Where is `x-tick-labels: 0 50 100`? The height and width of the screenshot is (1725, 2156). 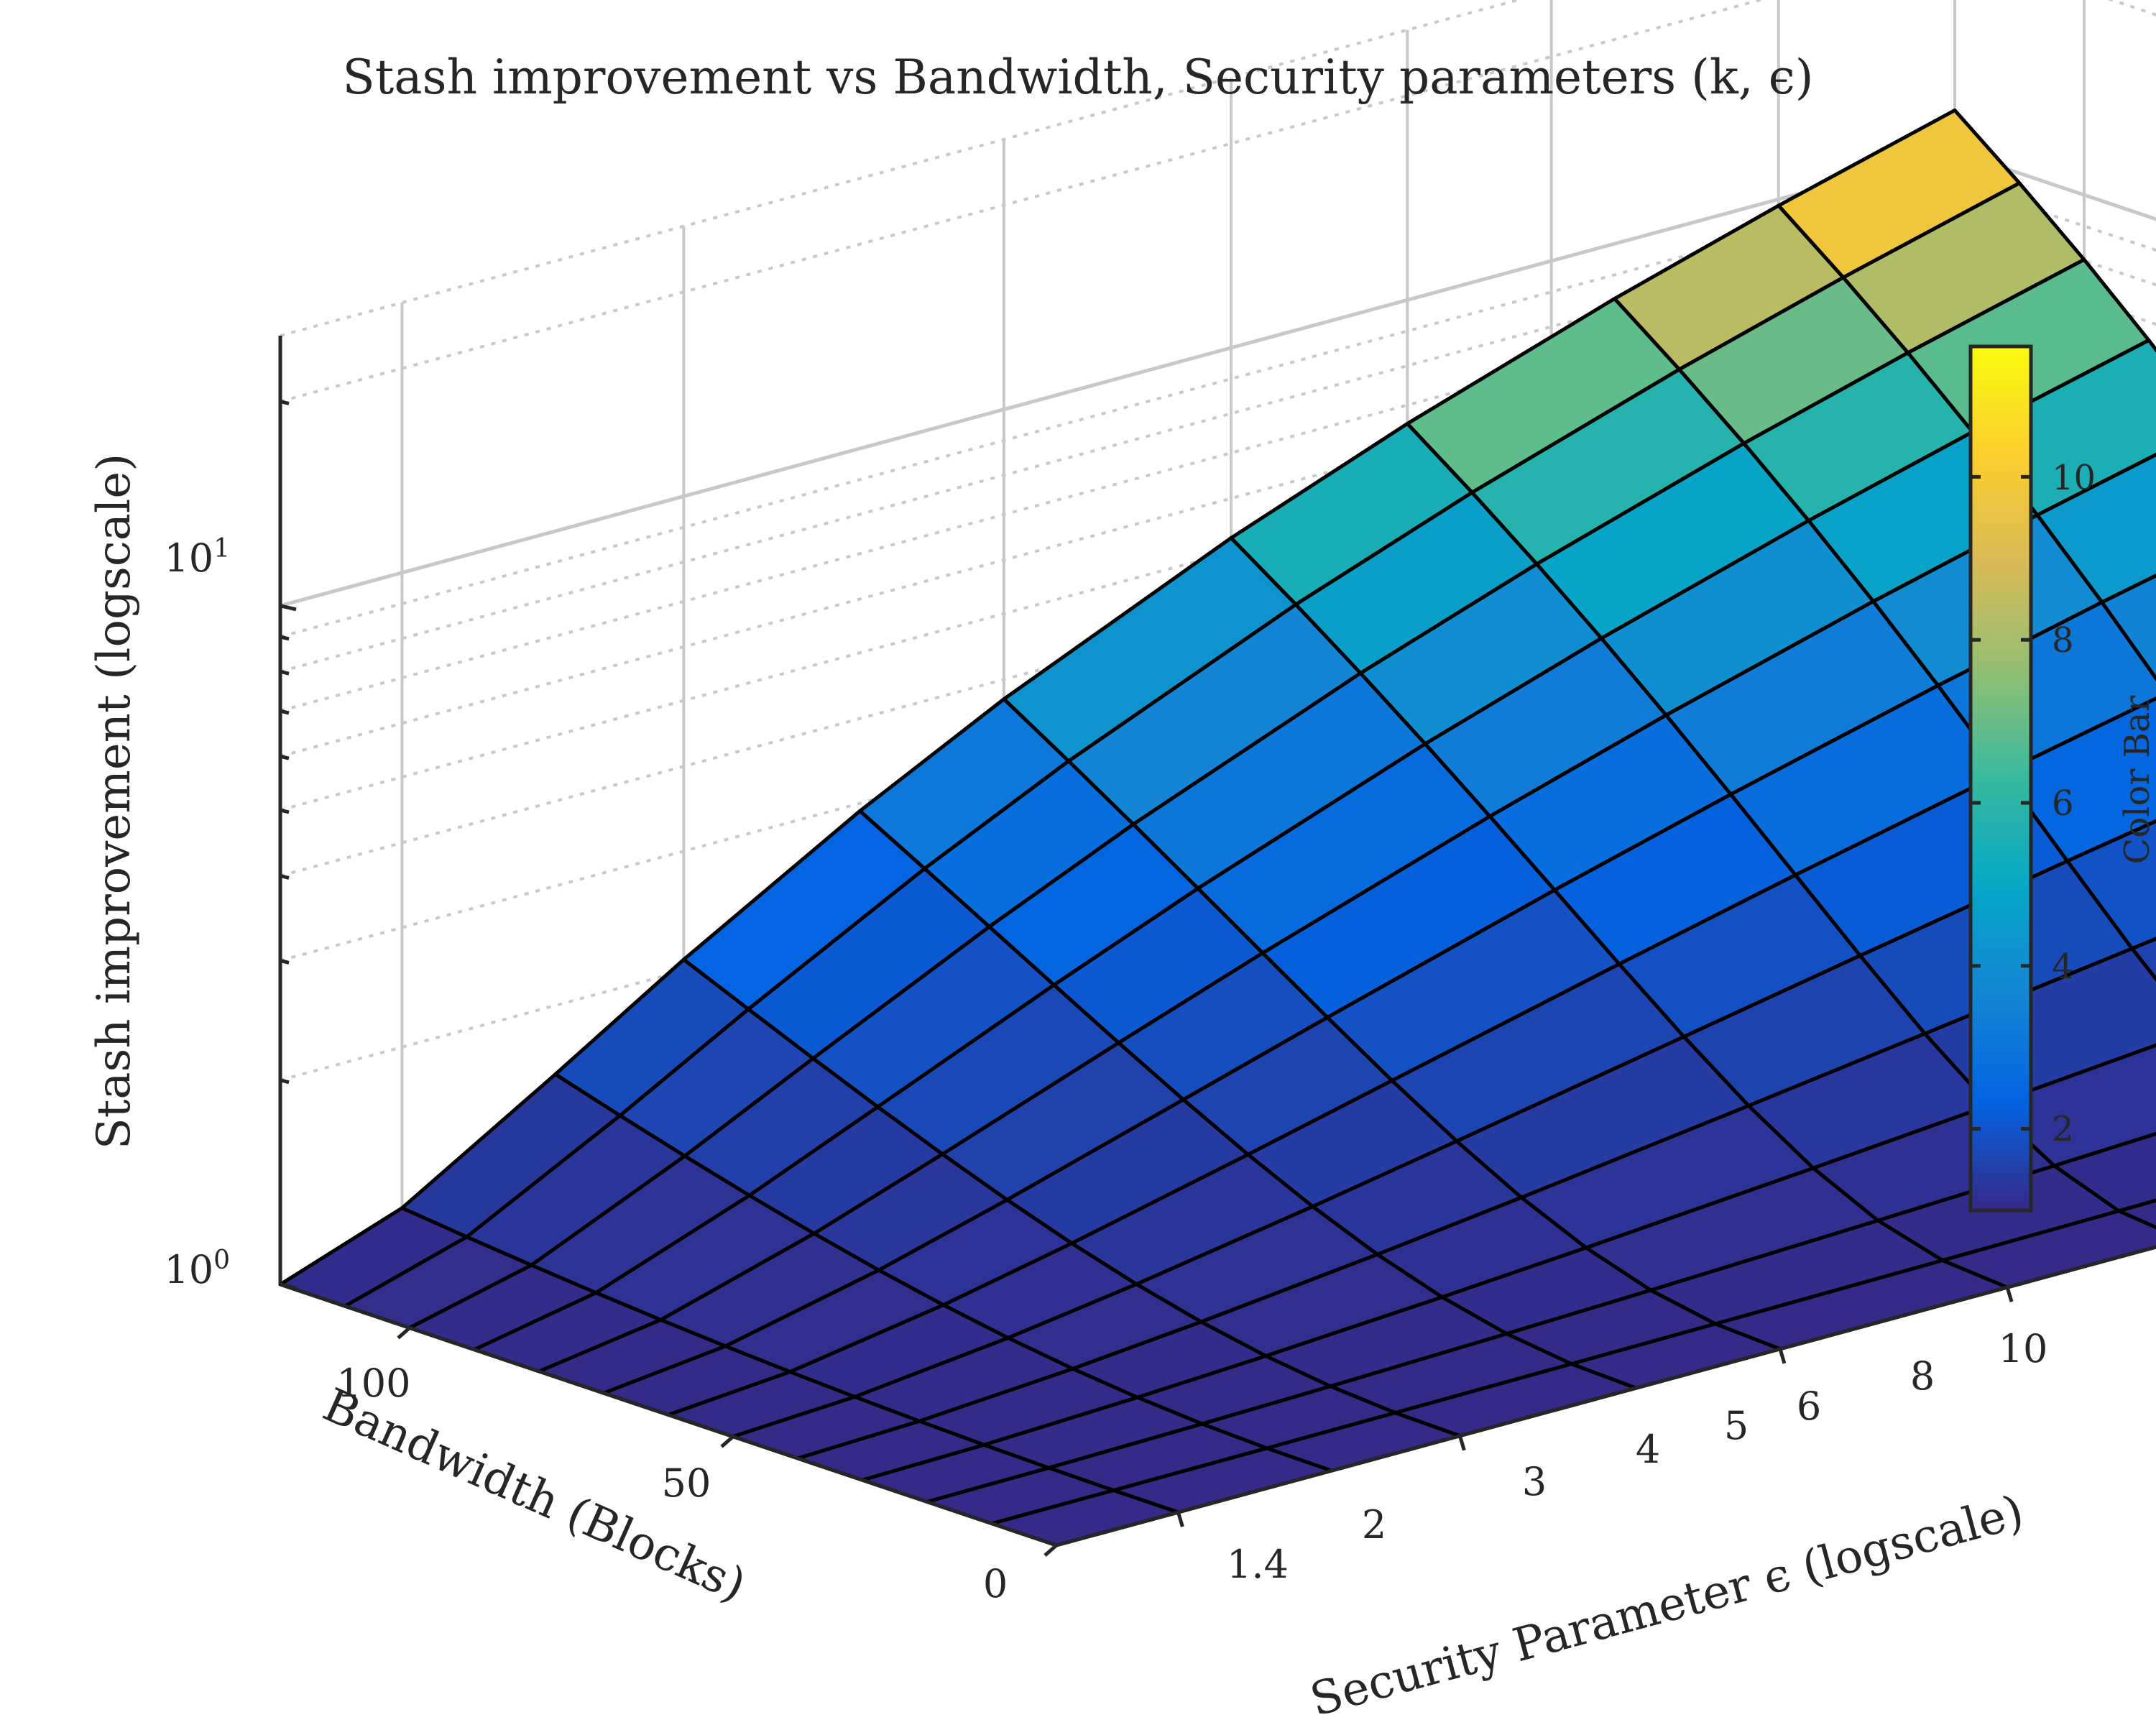
x-tick-labels: 0 50 100 is located at coordinates (672, 1483).